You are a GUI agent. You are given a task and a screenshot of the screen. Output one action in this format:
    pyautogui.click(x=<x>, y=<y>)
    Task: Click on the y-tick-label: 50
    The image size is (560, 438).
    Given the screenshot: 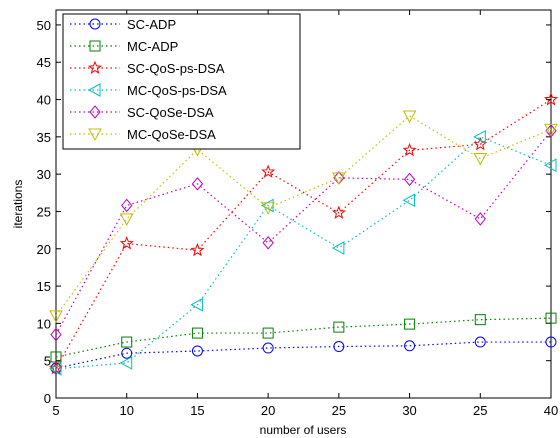 What is the action you would take?
    pyautogui.click(x=44, y=25)
    